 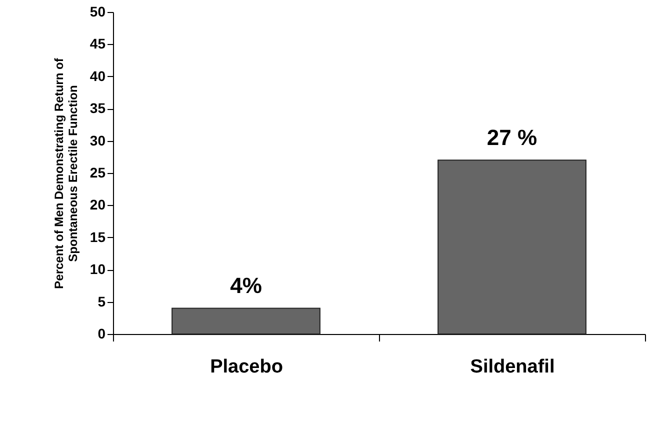 I want to click on y-tick-label: 40, so click(x=98, y=76).